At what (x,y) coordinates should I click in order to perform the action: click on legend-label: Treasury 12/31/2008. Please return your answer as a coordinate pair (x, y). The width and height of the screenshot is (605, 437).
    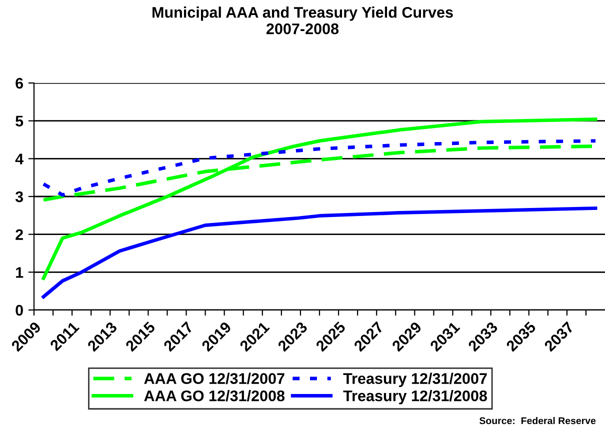
    Looking at the image, I should click on (415, 397).